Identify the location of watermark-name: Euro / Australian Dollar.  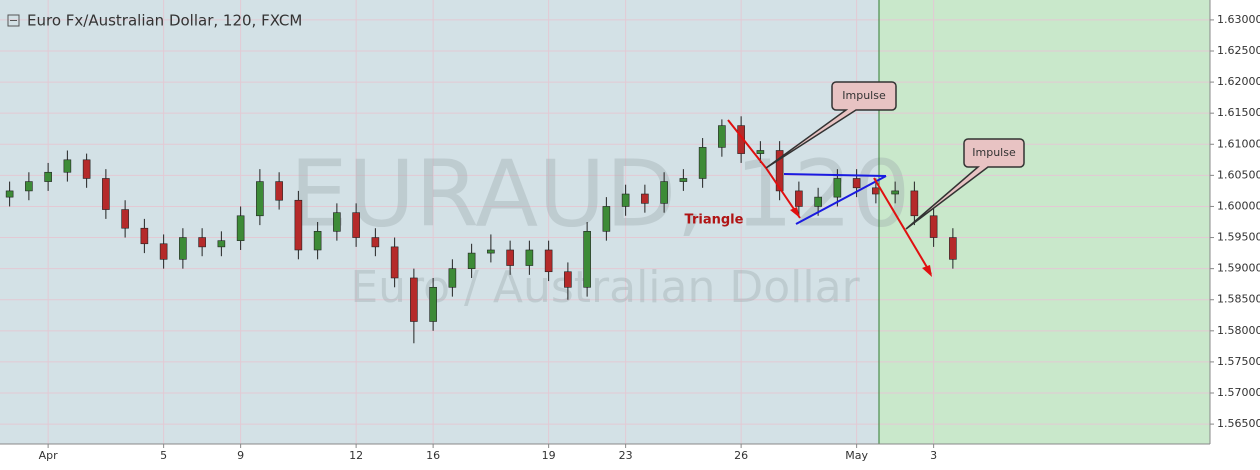
(605, 287).